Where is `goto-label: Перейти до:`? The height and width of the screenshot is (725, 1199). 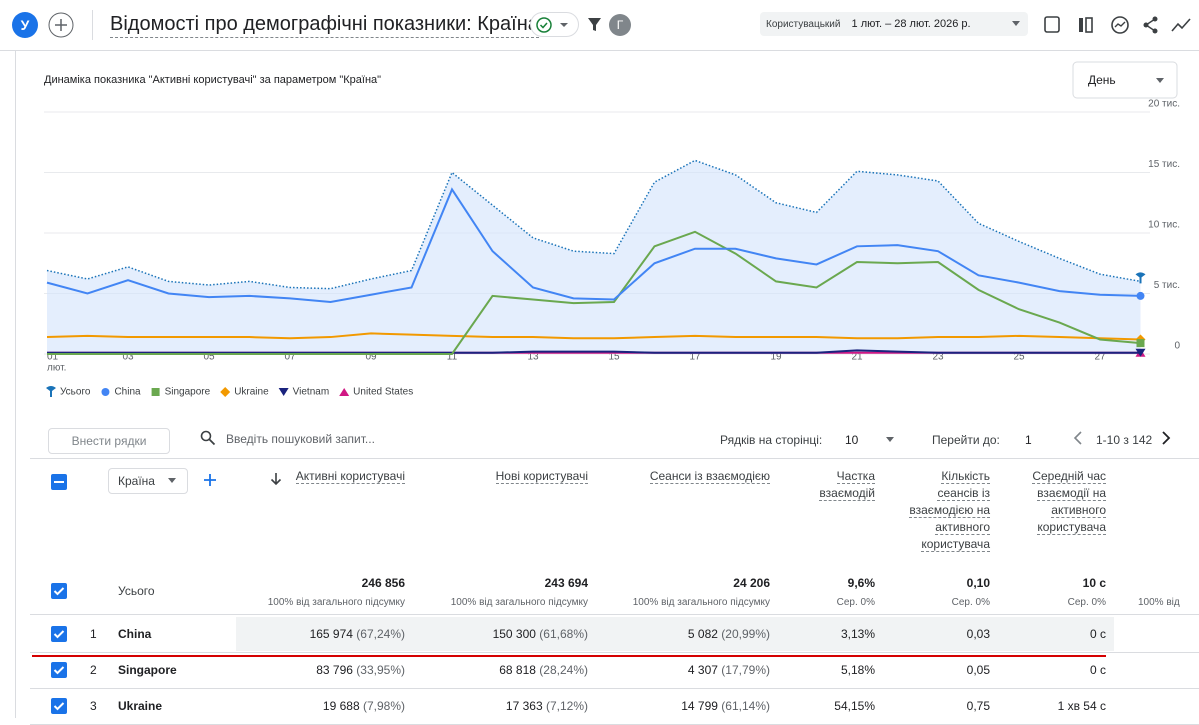
goto-label: Перейти до: is located at coordinates (966, 440).